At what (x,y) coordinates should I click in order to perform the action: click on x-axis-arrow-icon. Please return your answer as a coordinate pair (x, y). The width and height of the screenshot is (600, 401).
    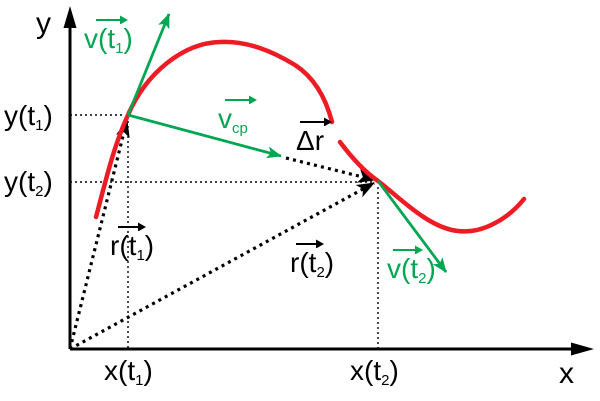
    Looking at the image, I should click on (582, 349).